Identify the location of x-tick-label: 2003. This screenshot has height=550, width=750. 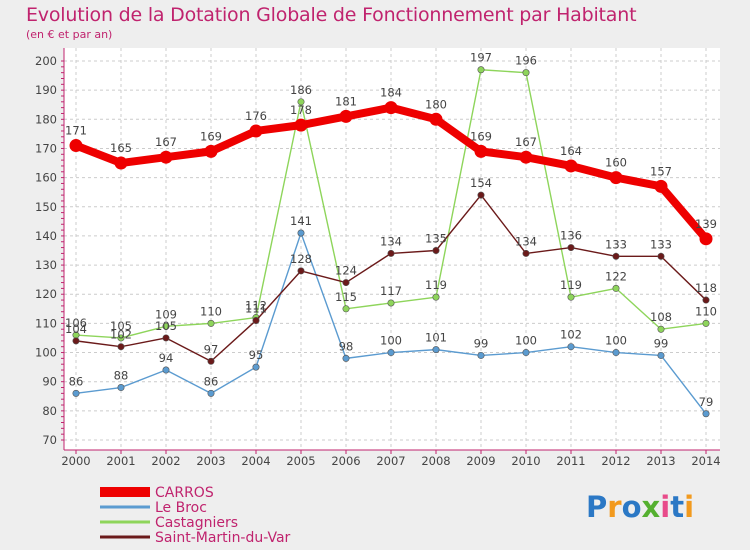
(210, 461).